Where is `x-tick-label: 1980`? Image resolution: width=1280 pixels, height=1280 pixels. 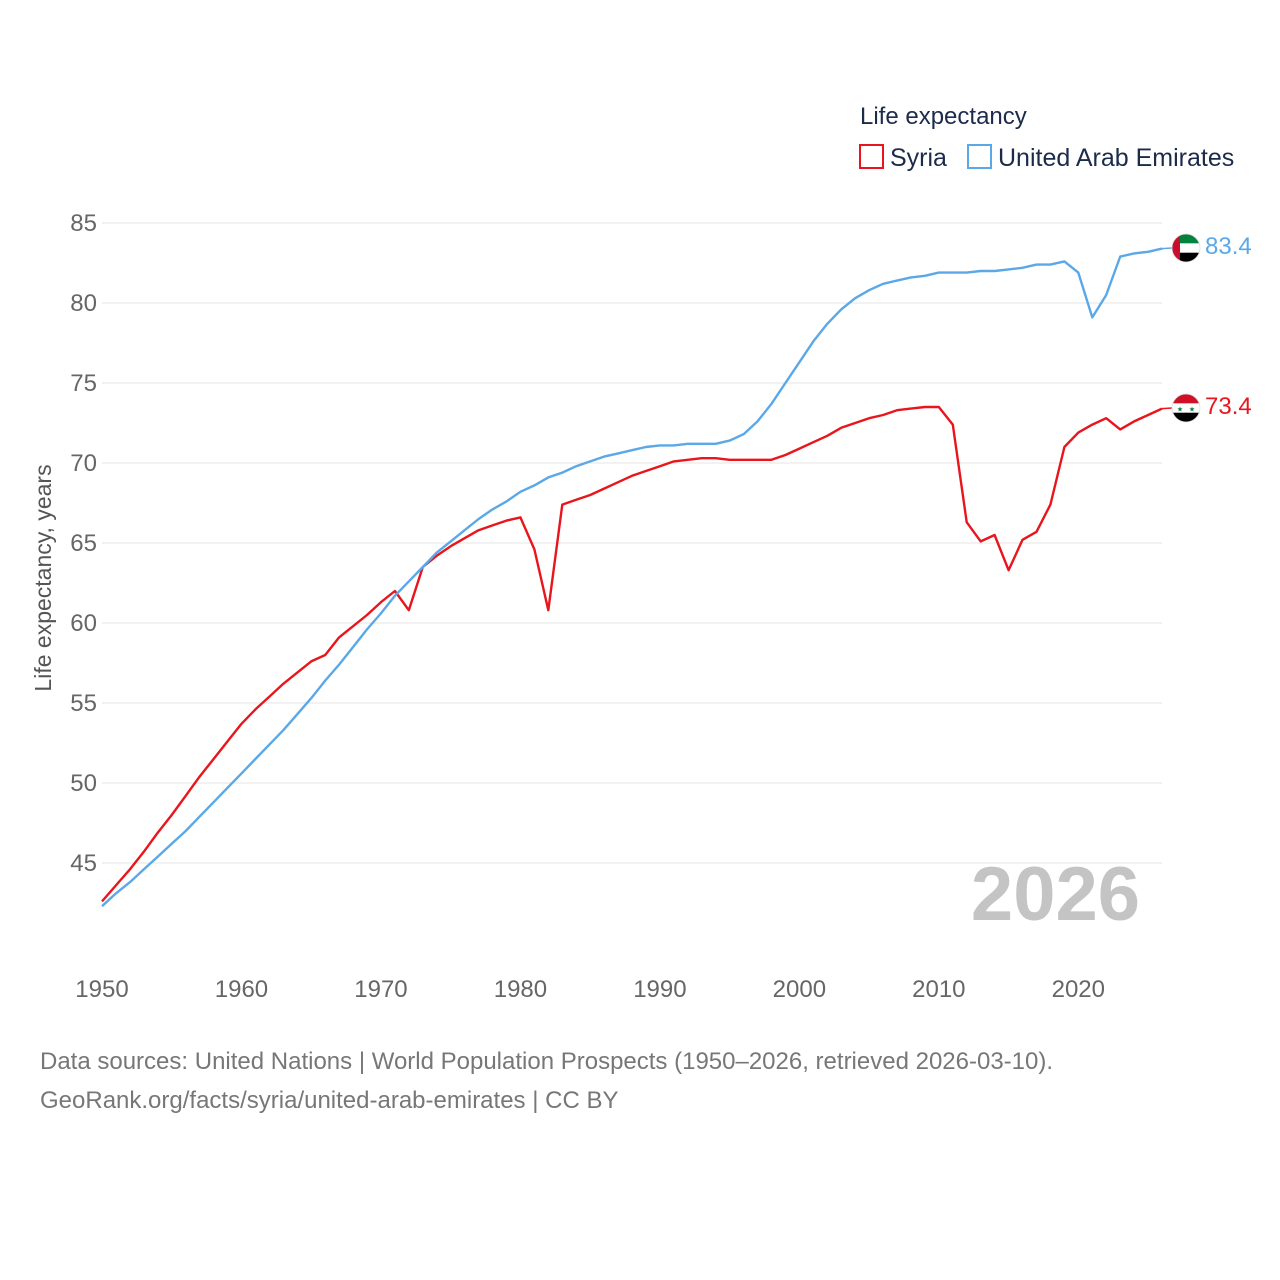
x-tick-label: 1980 is located at coordinates (520, 989).